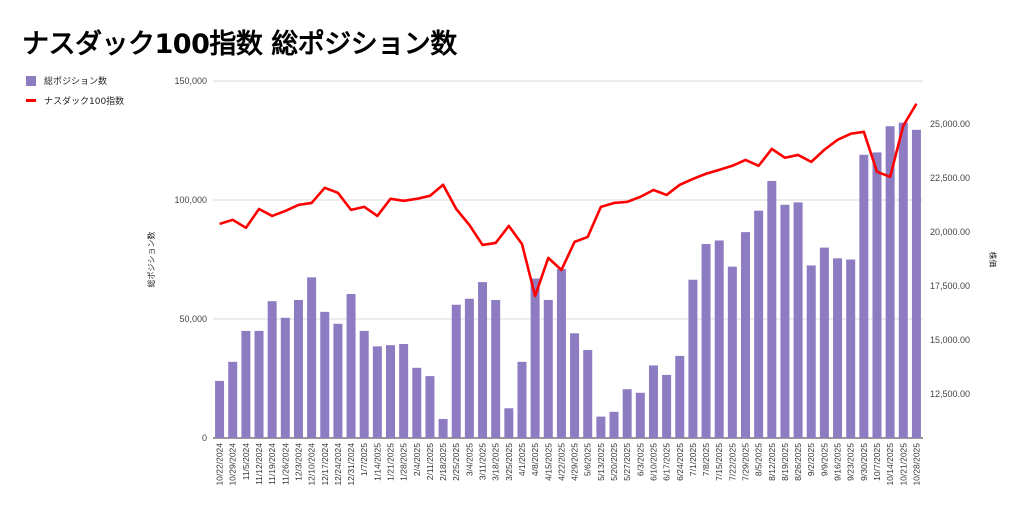 This screenshot has width=1024, height=518. I want to click on legend-item-positions: 総ポジション数, so click(66, 80).